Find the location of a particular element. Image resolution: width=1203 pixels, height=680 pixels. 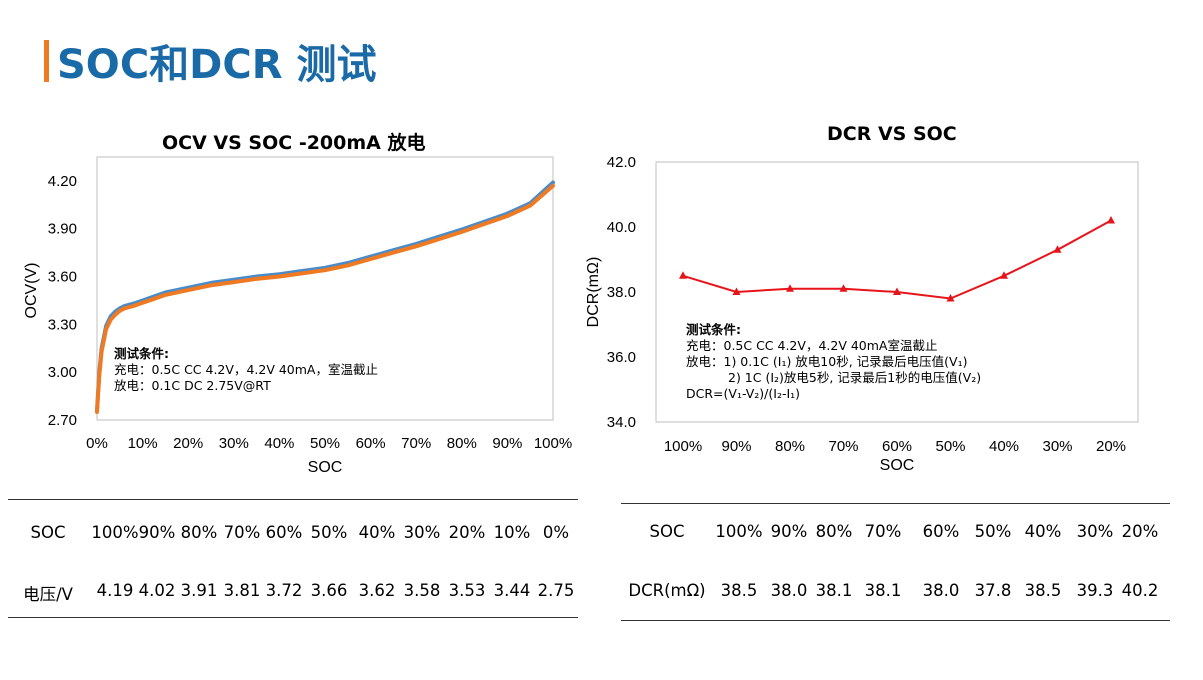

dcr-x-tick-label: 50% is located at coordinates (950, 446).